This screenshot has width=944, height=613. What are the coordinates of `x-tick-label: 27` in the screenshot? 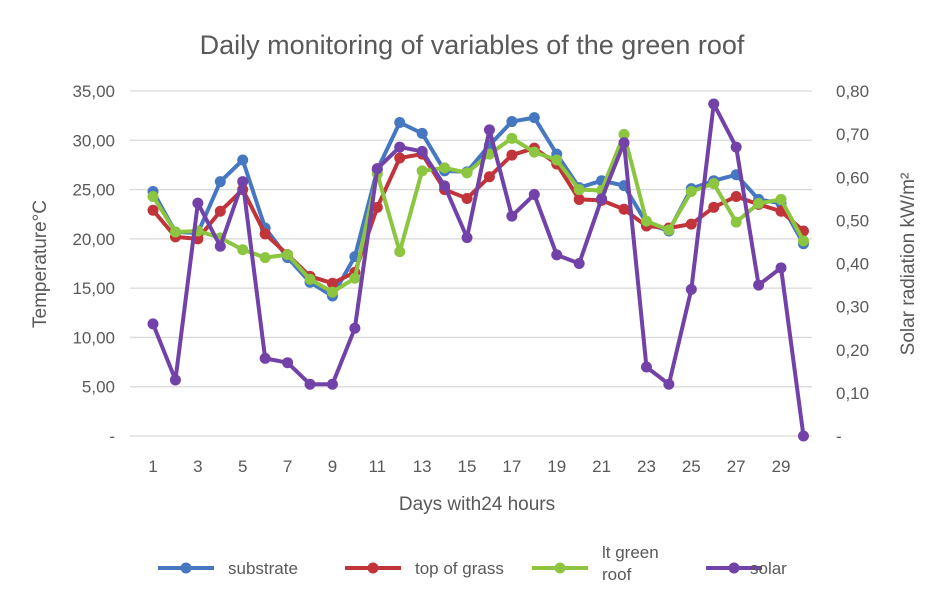 It's located at (736, 466).